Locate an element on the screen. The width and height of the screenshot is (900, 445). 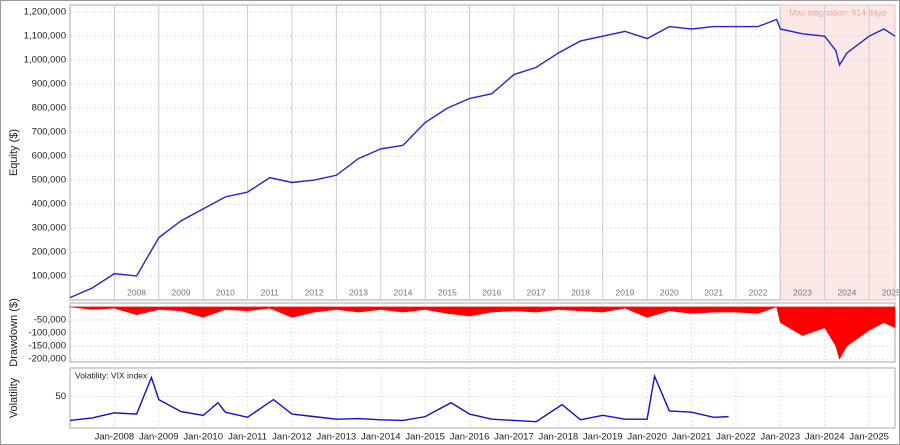
stagnation-label: Max stagnation: 914 days is located at coordinates (837, 12).